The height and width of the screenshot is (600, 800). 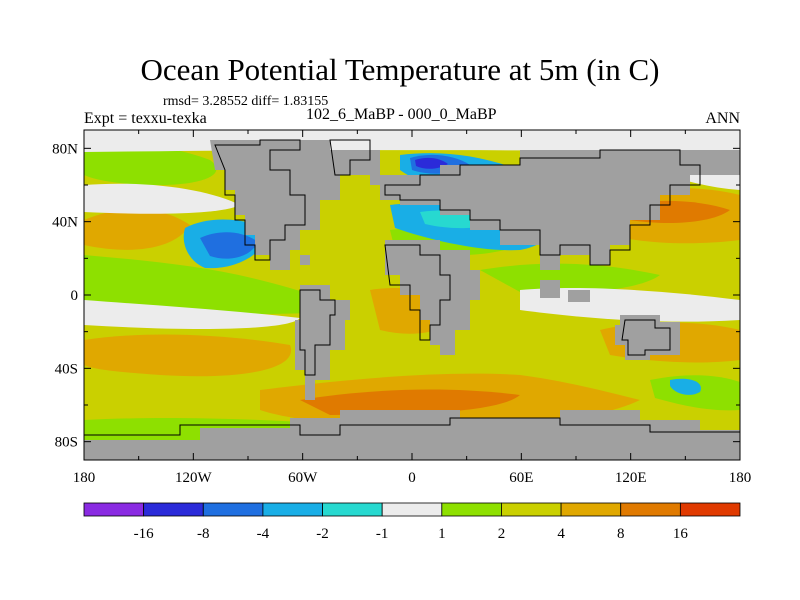 What do you see at coordinates (203, 534) in the screenshot?
I see `colorbar-label: -8` at bounding box center [203, 534].